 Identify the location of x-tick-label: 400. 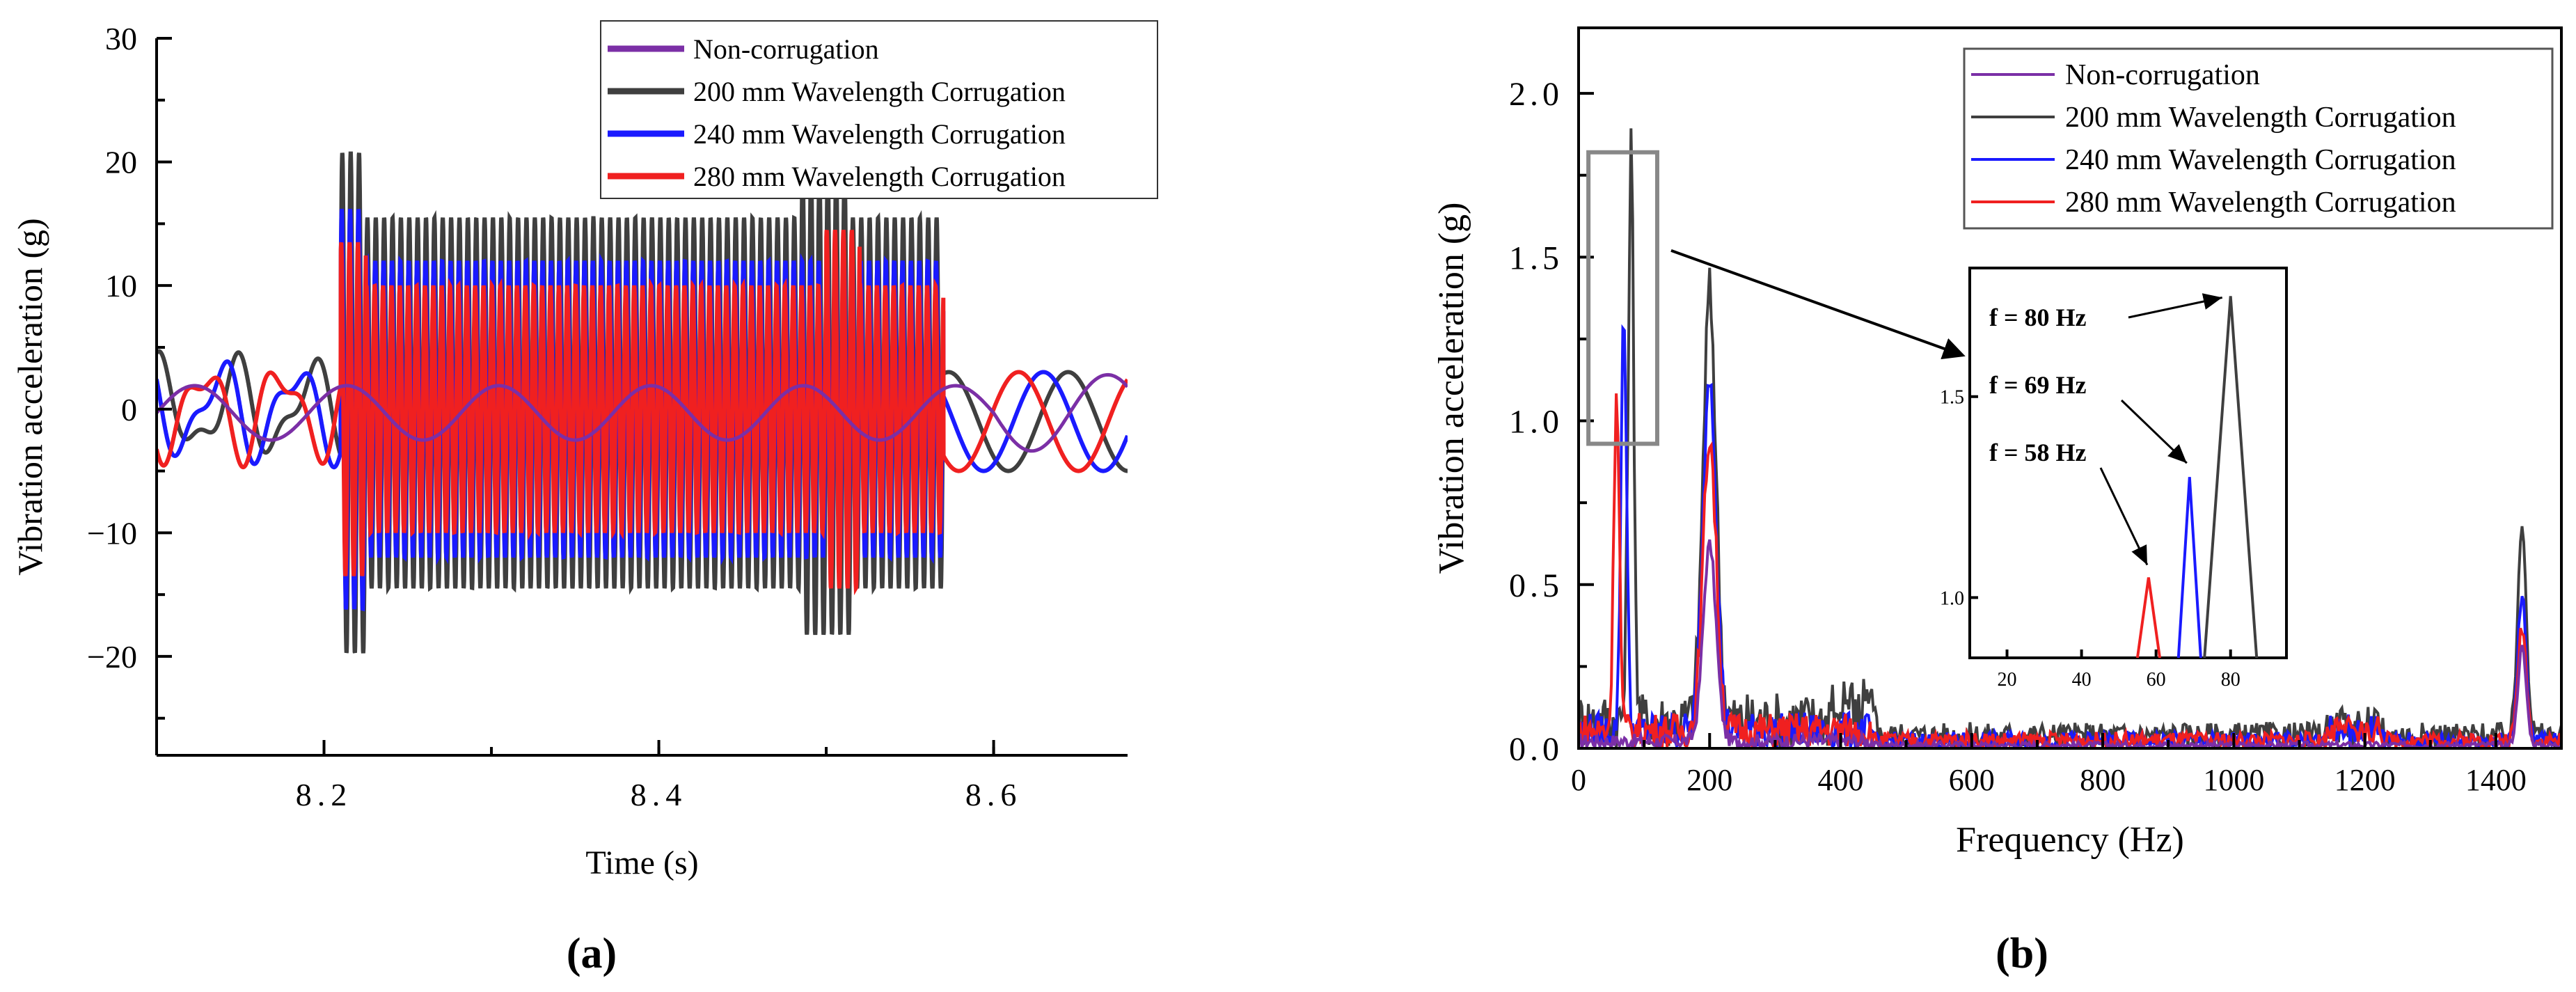
(1841, 780).